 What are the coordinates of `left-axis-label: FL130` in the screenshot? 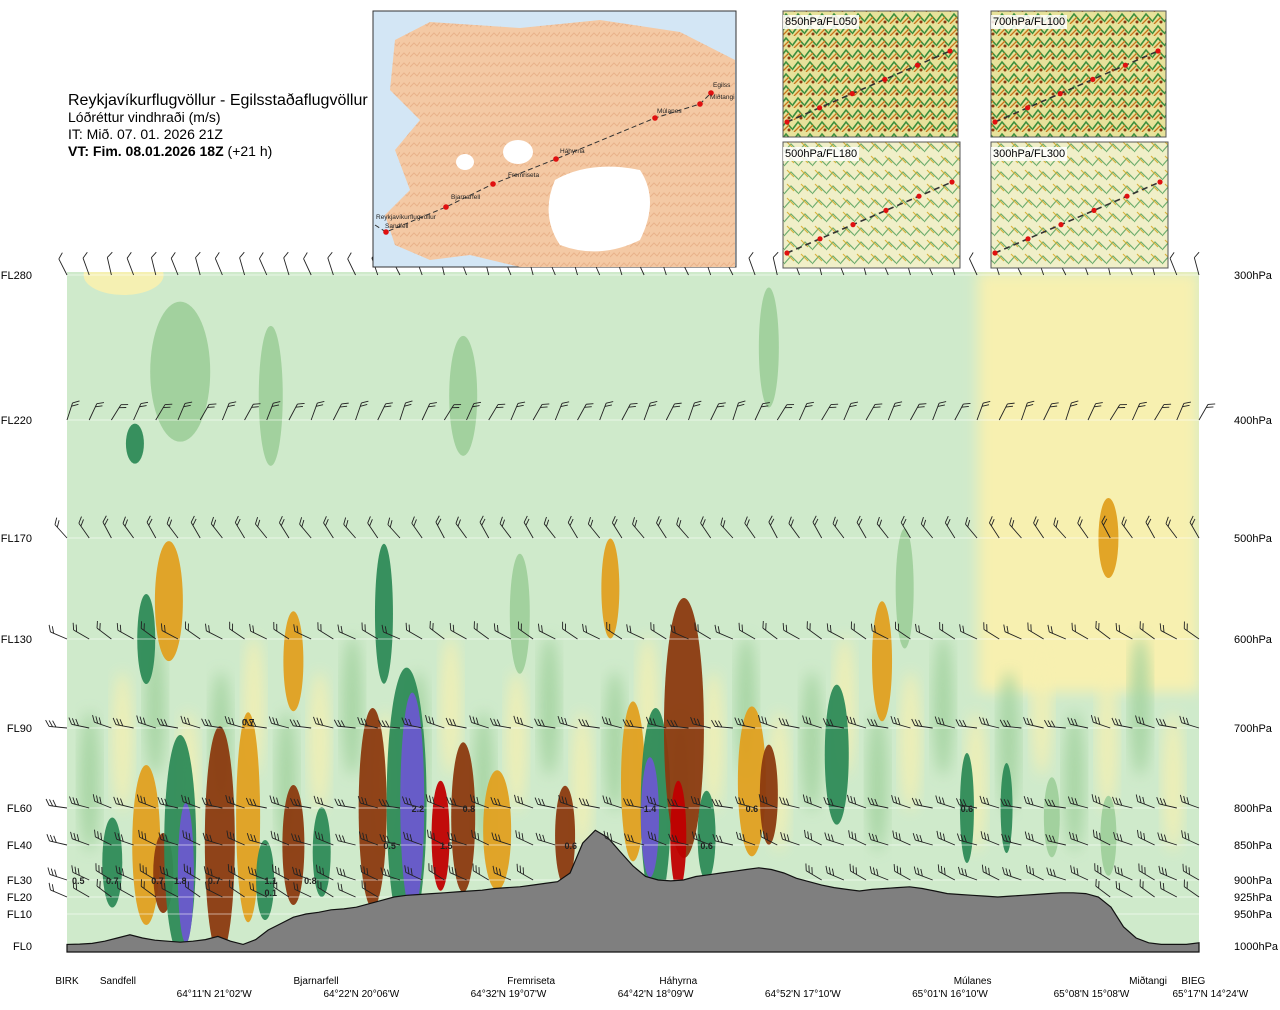 It's located at (16, 640).